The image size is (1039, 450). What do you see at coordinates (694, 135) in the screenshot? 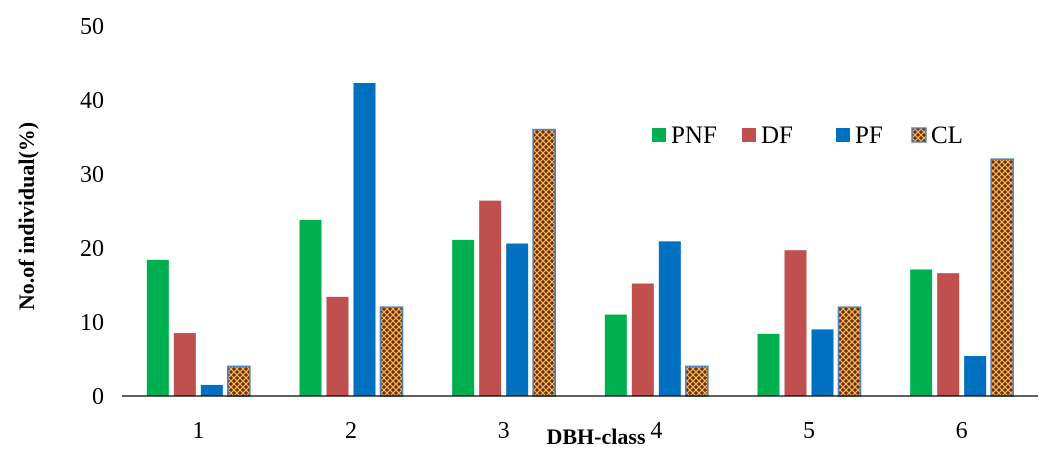
I see `legend-label-pnf: PNF` at bounding box center [694, 135].